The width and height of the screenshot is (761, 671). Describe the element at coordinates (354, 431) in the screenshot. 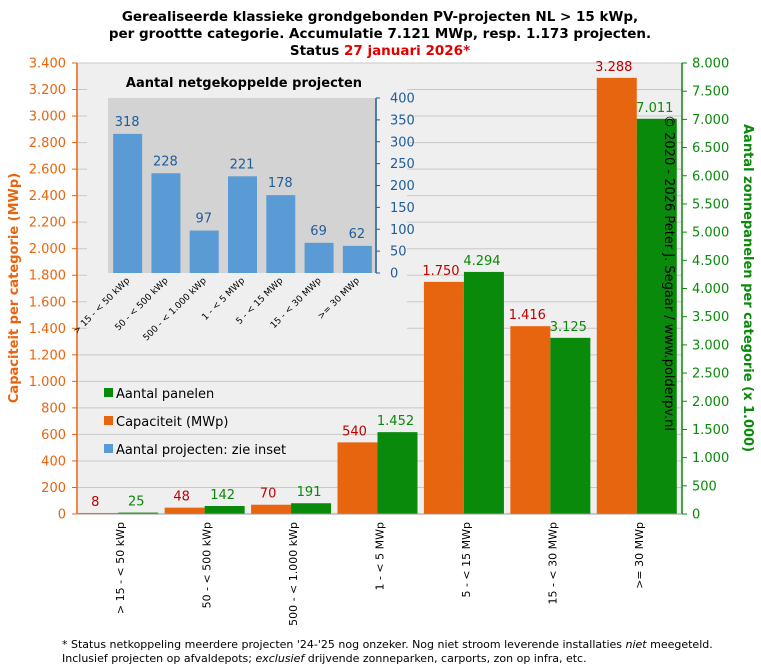

I see `capacity-data-label: 540` at that location.